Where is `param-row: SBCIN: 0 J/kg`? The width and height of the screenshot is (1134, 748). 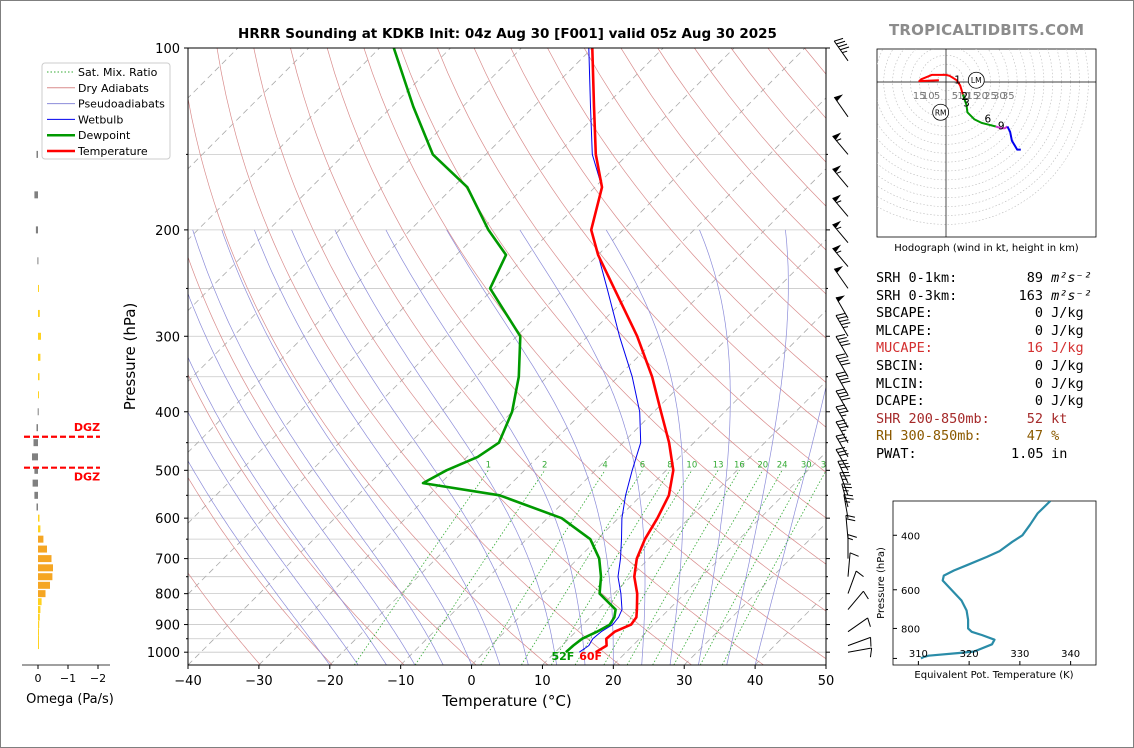
param-row: SBCIN: 0 J/kg is located at coordinates (991, 367).